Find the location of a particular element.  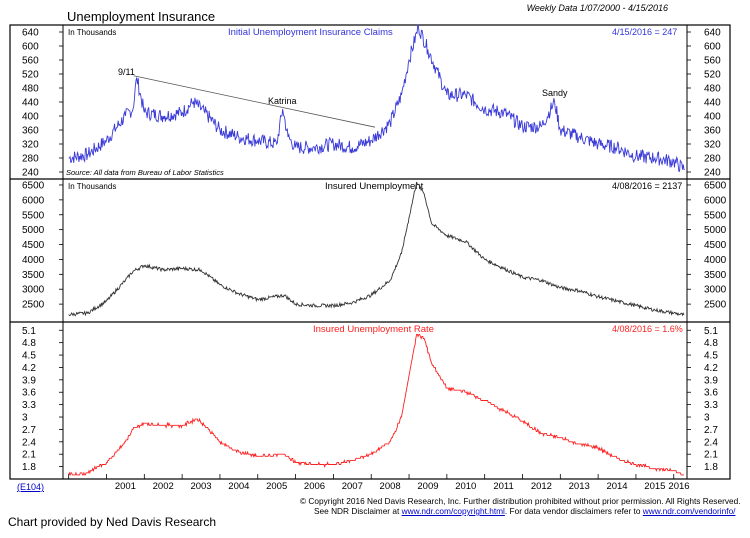

y-tick-label-right: 5000 is located at coordinates (715, 230).